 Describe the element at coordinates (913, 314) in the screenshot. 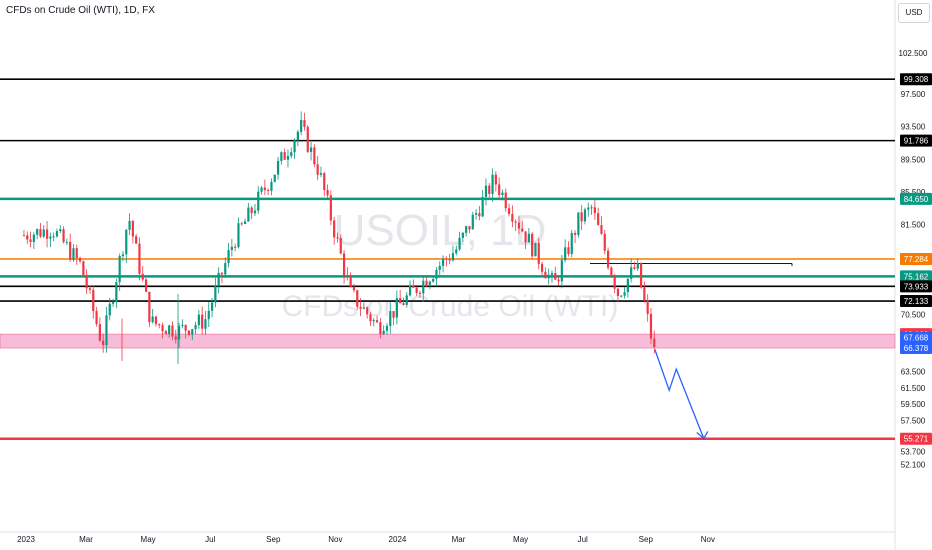

I see `y-tick-label: 70.500` at that location.